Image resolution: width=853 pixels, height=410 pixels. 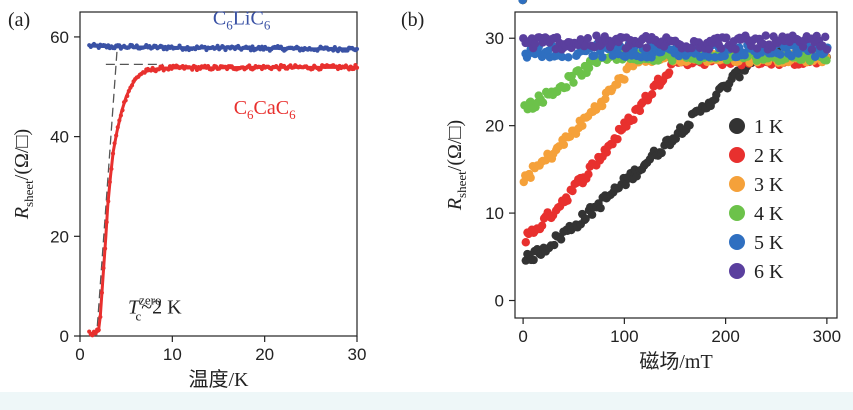 I want to click on series-label-0-part-3: 6, so click(x=267, y=24).